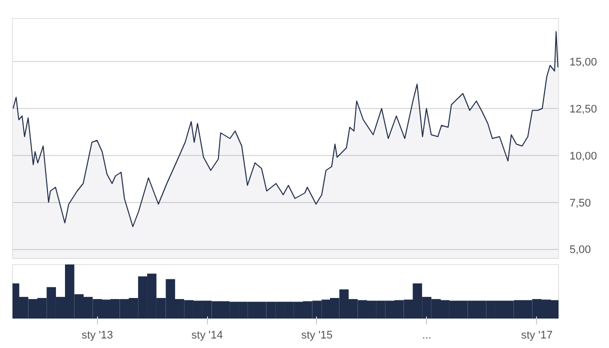  I want to click on y-tick-label: 10,00, so click(584, 156).